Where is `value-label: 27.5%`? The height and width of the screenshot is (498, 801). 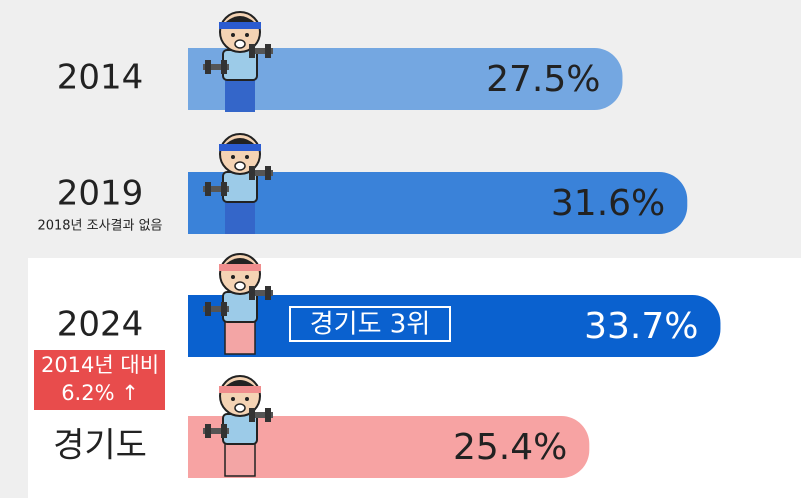
value-label: 27.5% is located at coordinates (543, 79).